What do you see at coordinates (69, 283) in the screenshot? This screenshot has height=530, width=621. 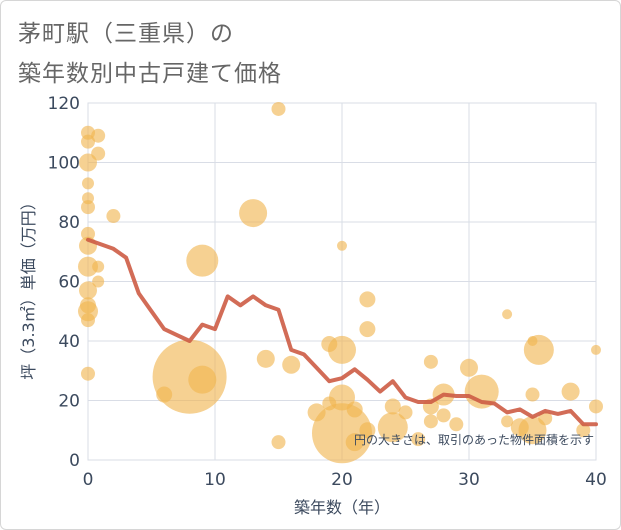 I see `y-tick-label: 60` at bounding box center [69, 283].